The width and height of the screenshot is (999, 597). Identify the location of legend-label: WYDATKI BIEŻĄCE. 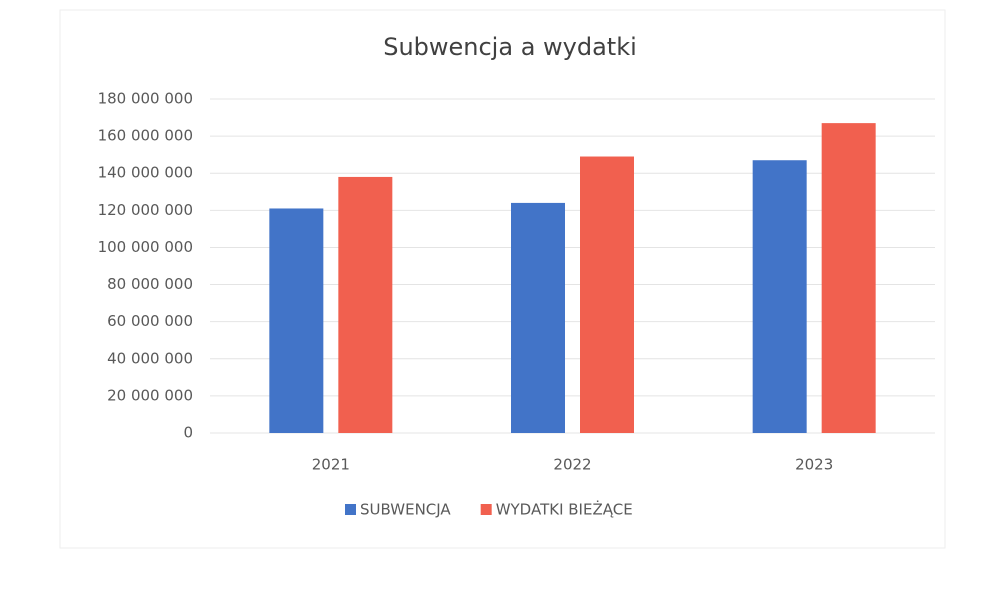
(564, 509).